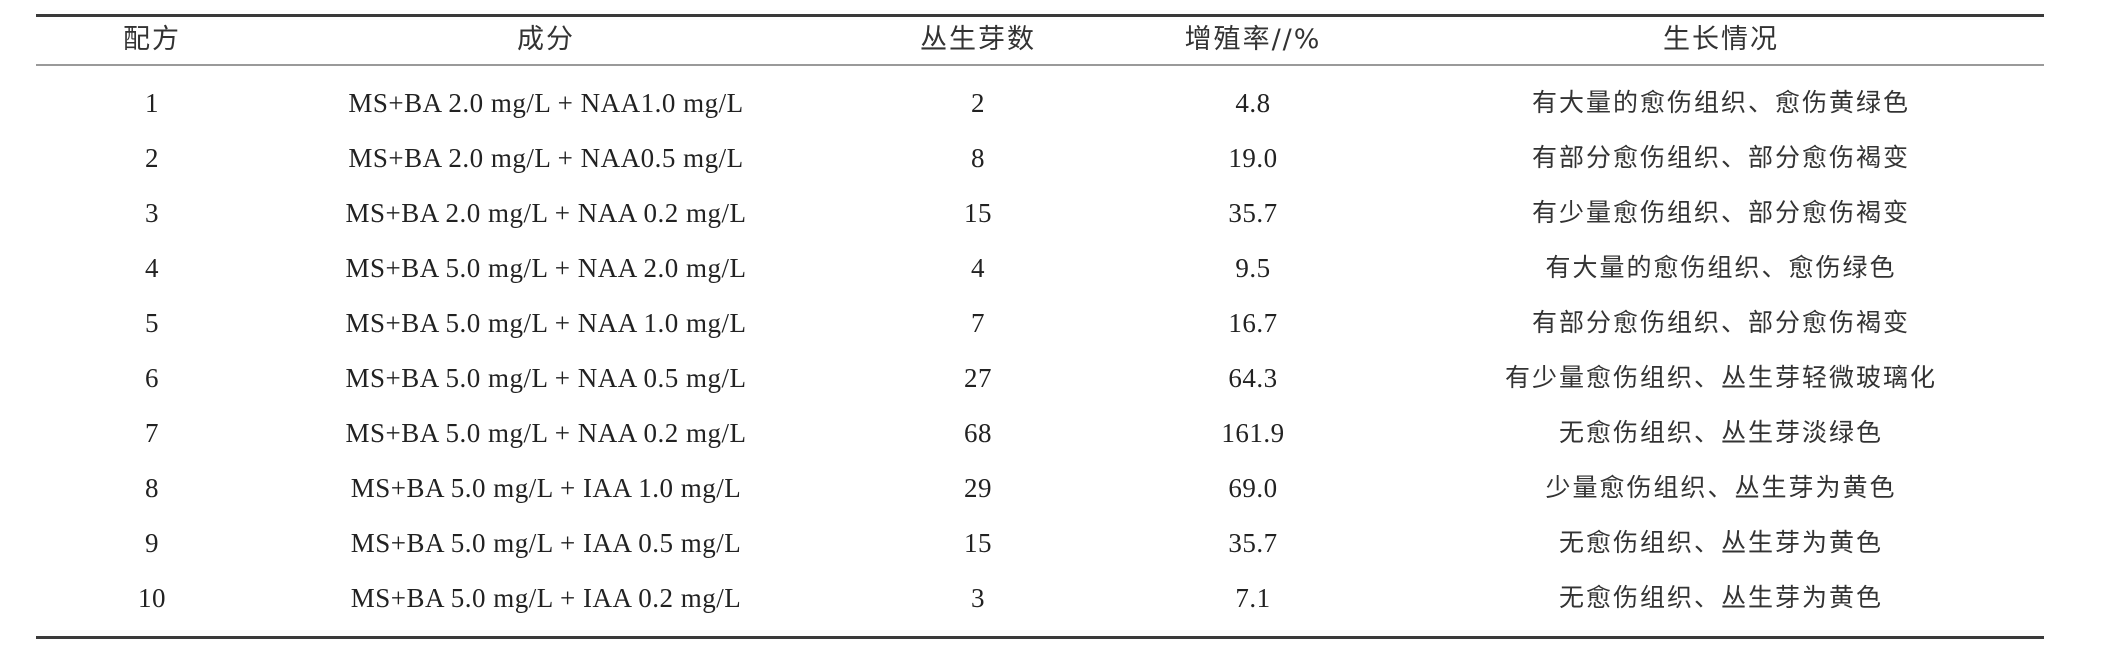 The width and height of the screenshot is (2114, 650). I want to click on formula-cell: 6, so click(152, 378).